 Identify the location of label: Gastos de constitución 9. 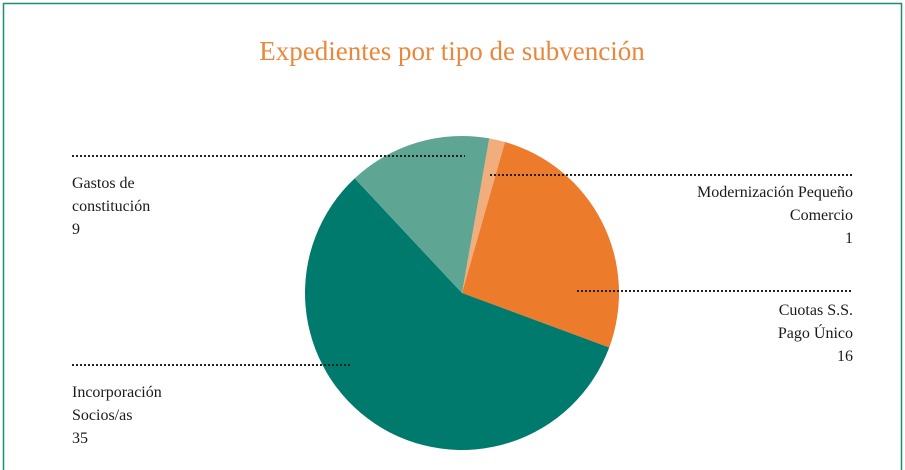
(124, 206).